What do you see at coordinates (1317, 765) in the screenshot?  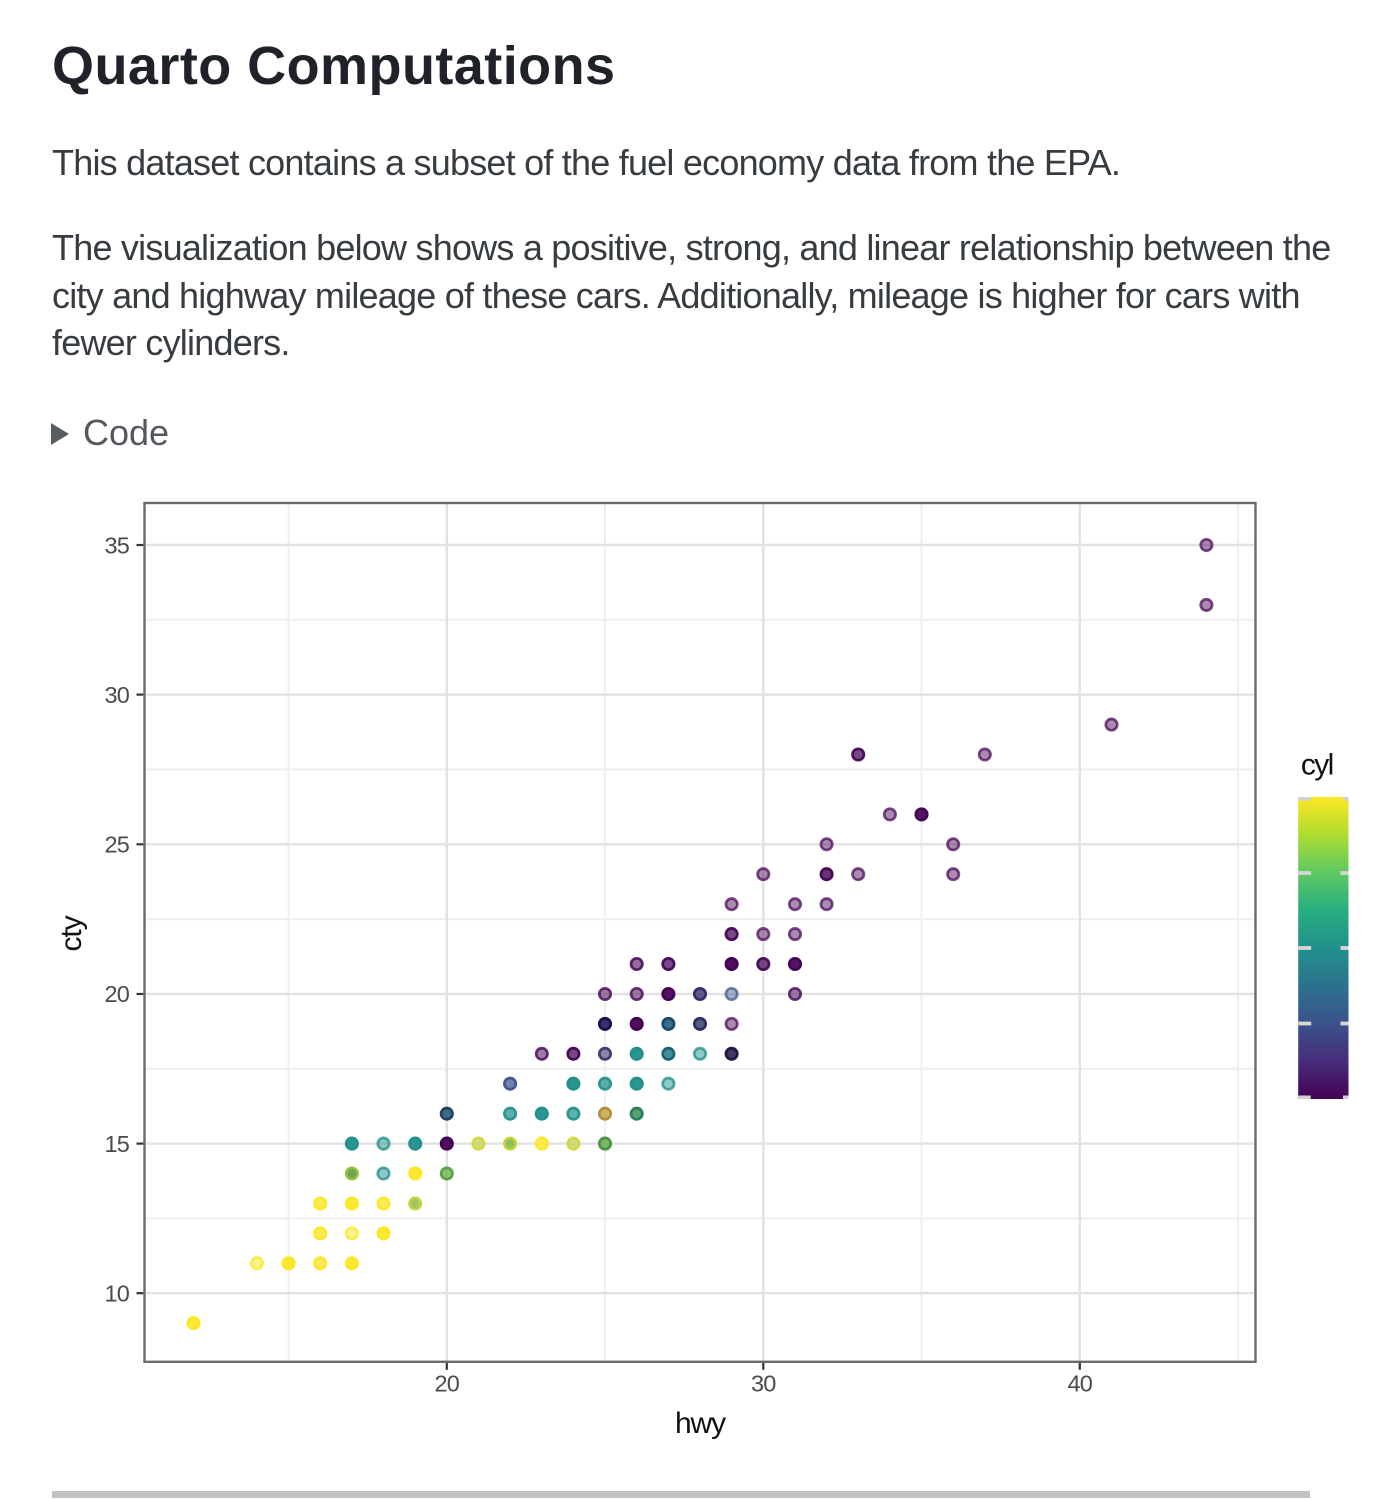 I see `svg-text: cyl` at bounding box center [1317, 765].